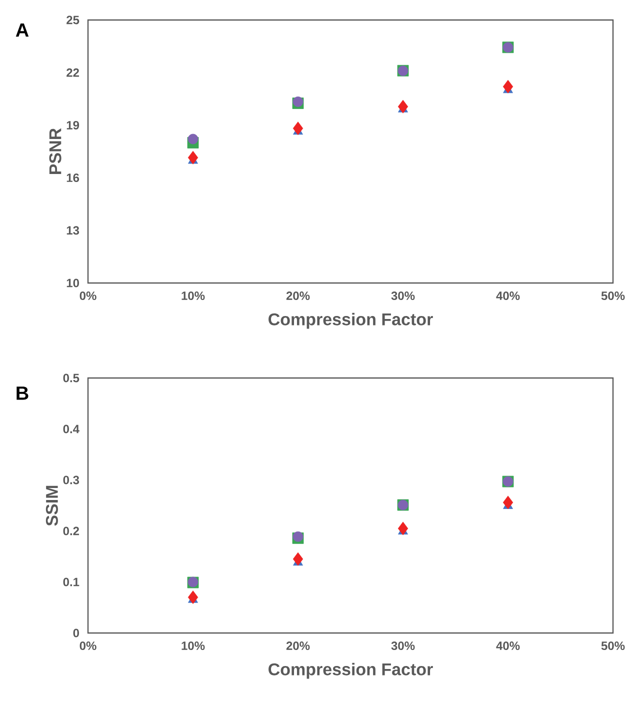 This screenshot has width=631, height=723. What do you see at coordinates (71, 480) in the screenshot?
I see `y-tick-label: 0.3` at bounding box center [71, 480].